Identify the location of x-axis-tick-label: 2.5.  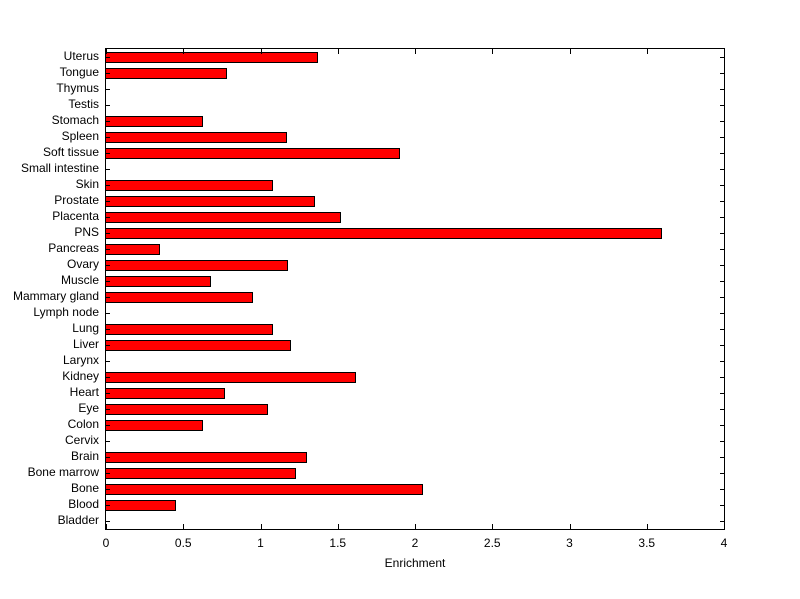
(492, 543).